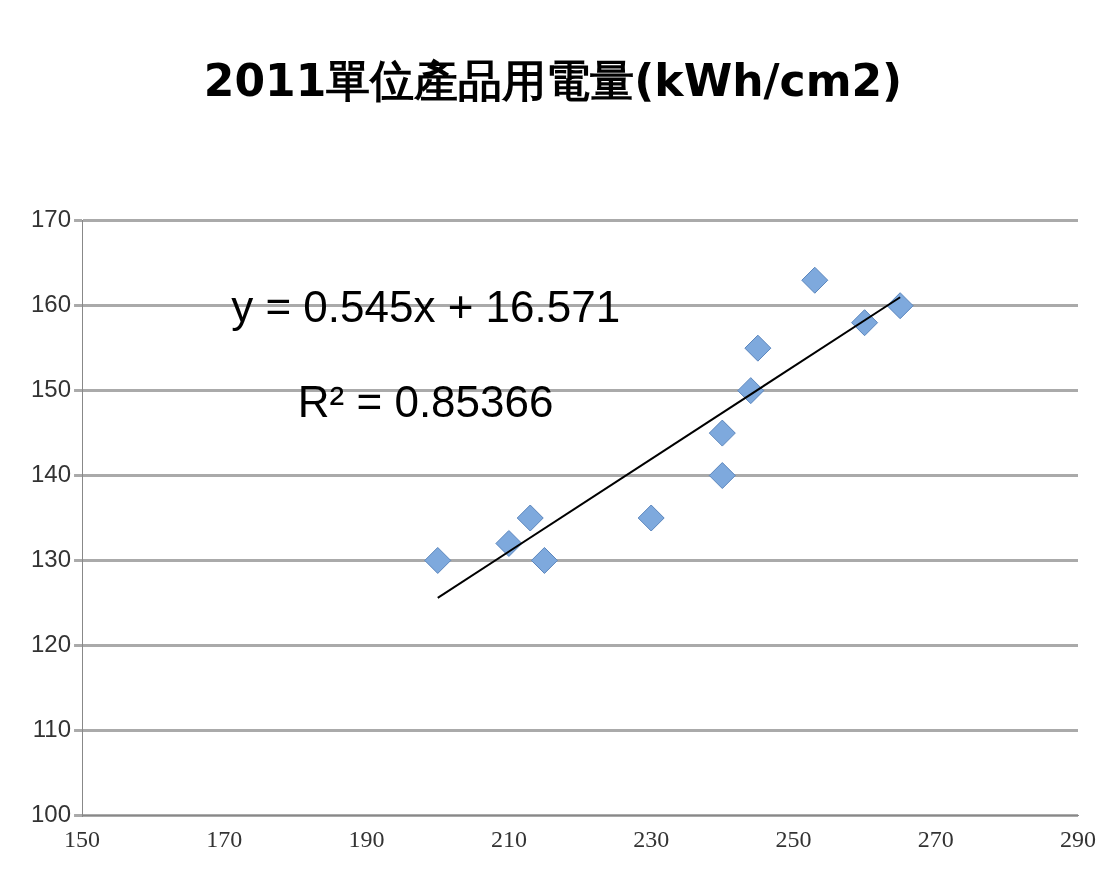 Image resolution: width=1118 pixels, height=891 pixels. What do you see at coordinates (1078, 838) in the screenshot?
I see `x-tick-label: 290` at bounding box center [1078, 838].